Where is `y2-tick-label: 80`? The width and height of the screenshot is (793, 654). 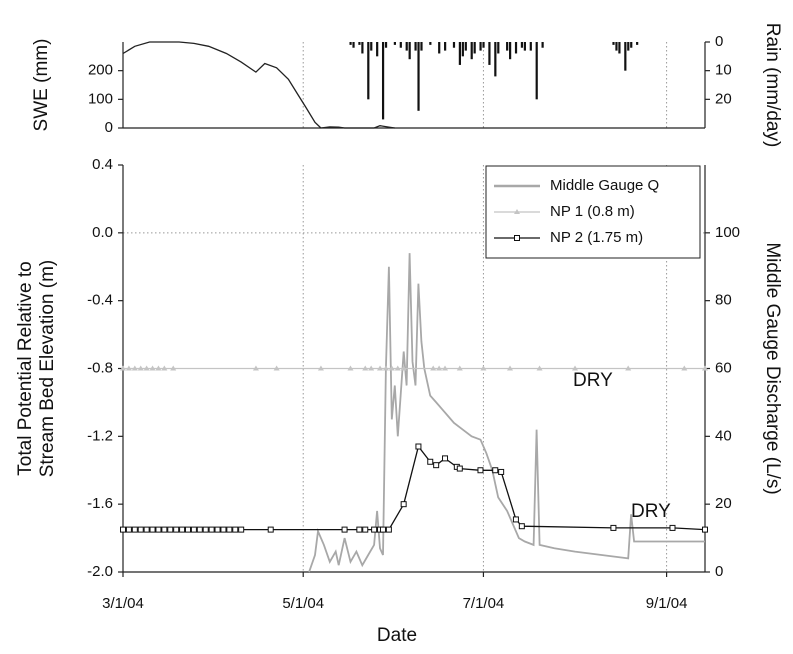
y2-tick-label: 80 is located at coordinates (723, 300).